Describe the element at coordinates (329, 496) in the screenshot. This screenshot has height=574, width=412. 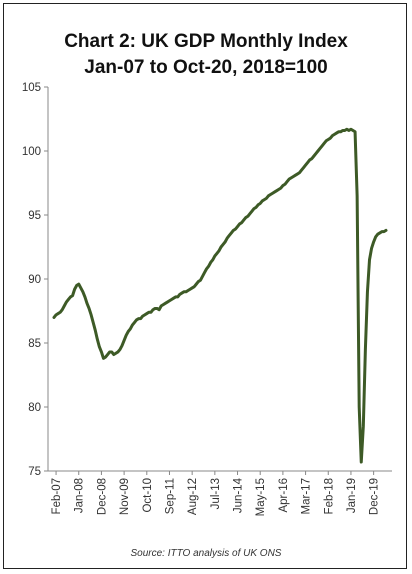
I see `x-tick-label: Feb-18` at that location.